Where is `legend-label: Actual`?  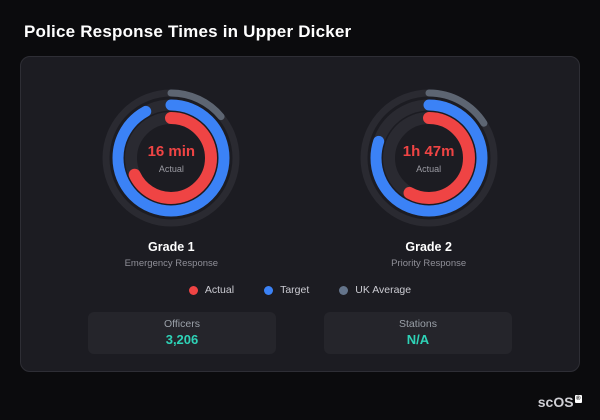
legend-label: Actual is located at coordinates (219, 290).